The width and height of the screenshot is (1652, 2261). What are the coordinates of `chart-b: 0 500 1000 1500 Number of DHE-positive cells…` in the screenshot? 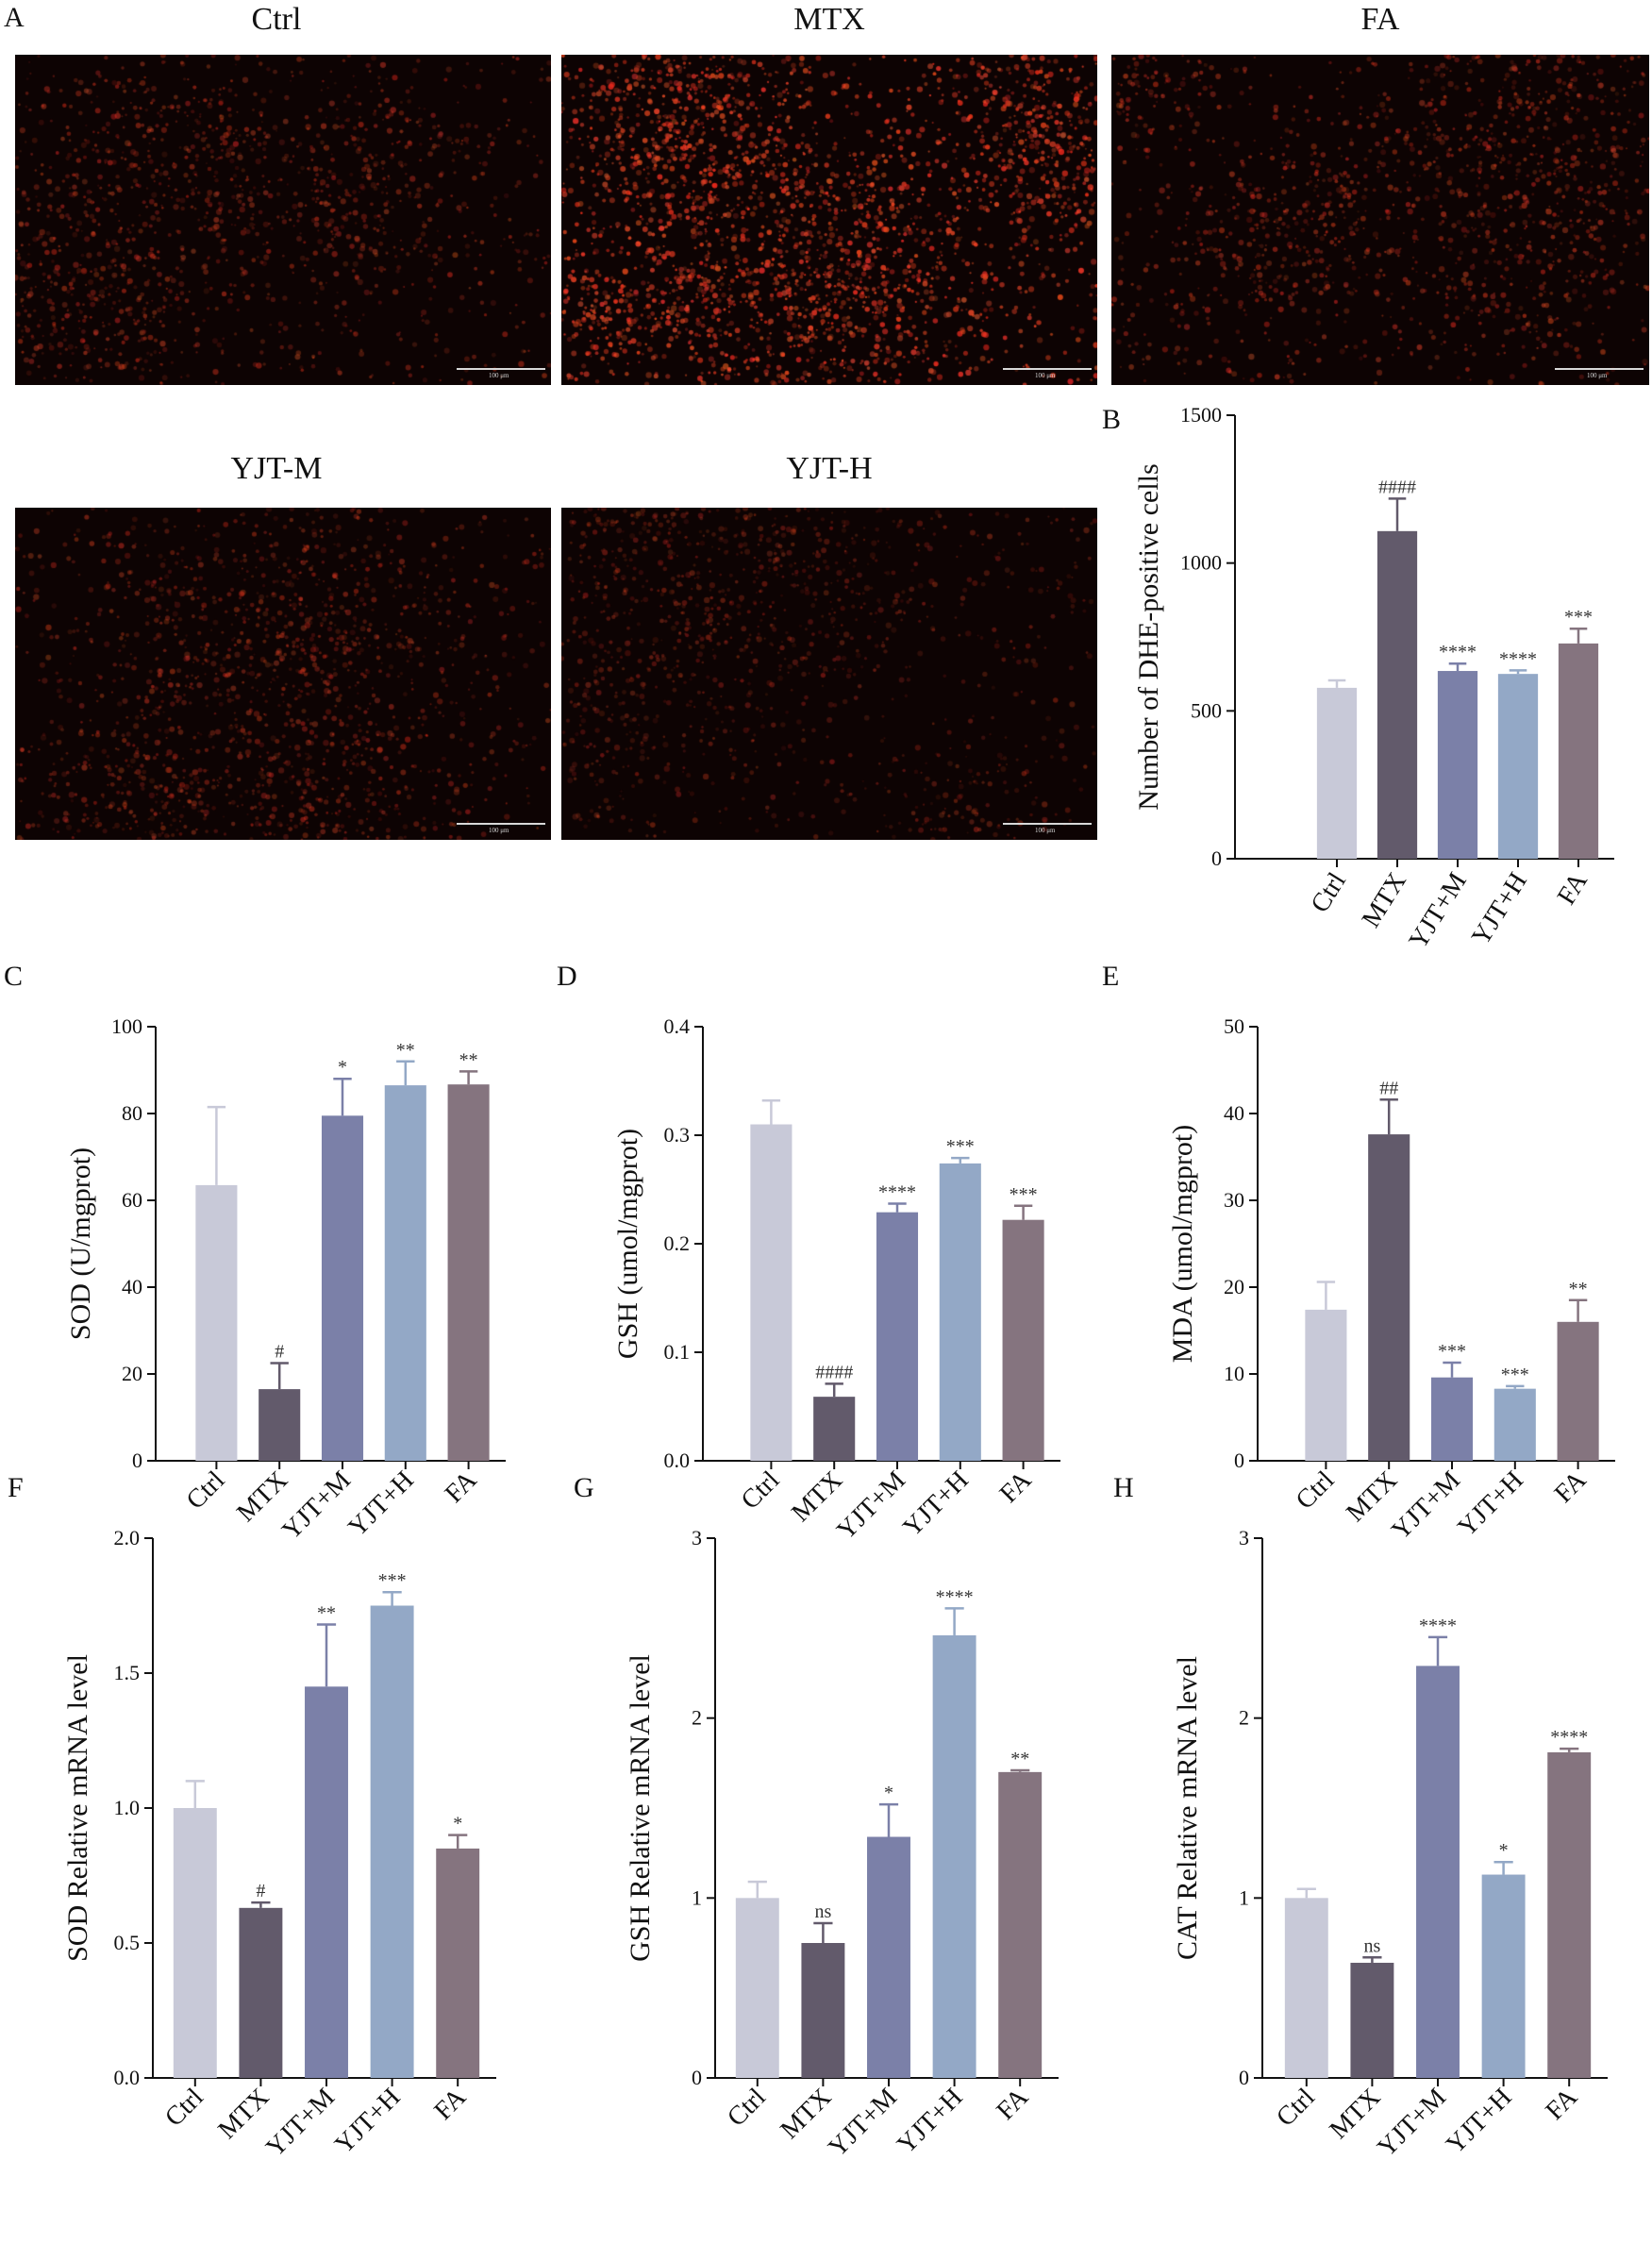 It's located at (1373, 678).